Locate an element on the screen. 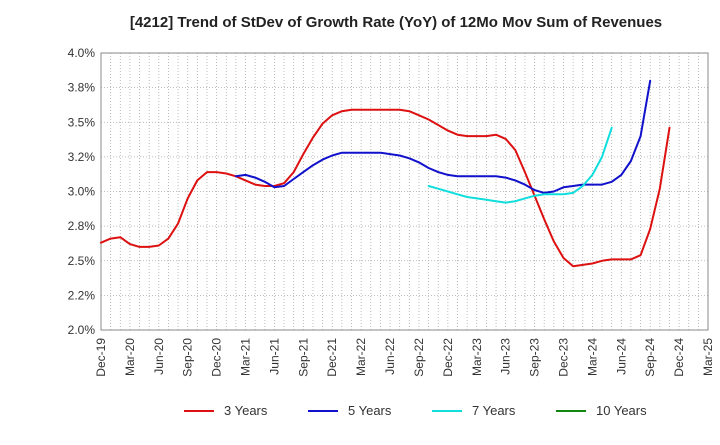 This screenshot has height=445, width=720. x-tick-label: Mar-25 is located at coordinates (708, 357).